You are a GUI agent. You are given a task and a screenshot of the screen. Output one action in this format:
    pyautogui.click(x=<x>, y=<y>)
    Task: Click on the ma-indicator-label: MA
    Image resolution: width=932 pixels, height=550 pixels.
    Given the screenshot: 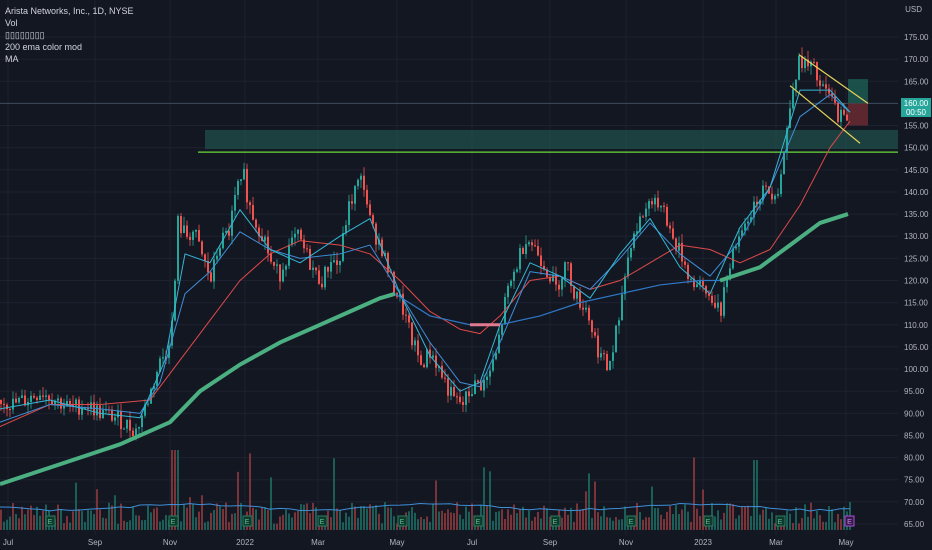 What is the action you would take?
    pyautogui.click(x=12, y=59)
    